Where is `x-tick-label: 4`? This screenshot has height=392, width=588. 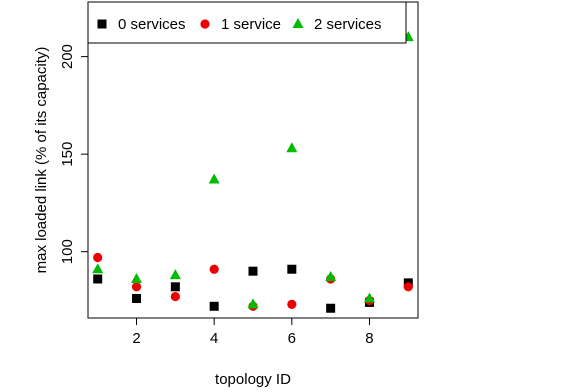 x-tick-label: 4 is located at coordinates (214, 338).